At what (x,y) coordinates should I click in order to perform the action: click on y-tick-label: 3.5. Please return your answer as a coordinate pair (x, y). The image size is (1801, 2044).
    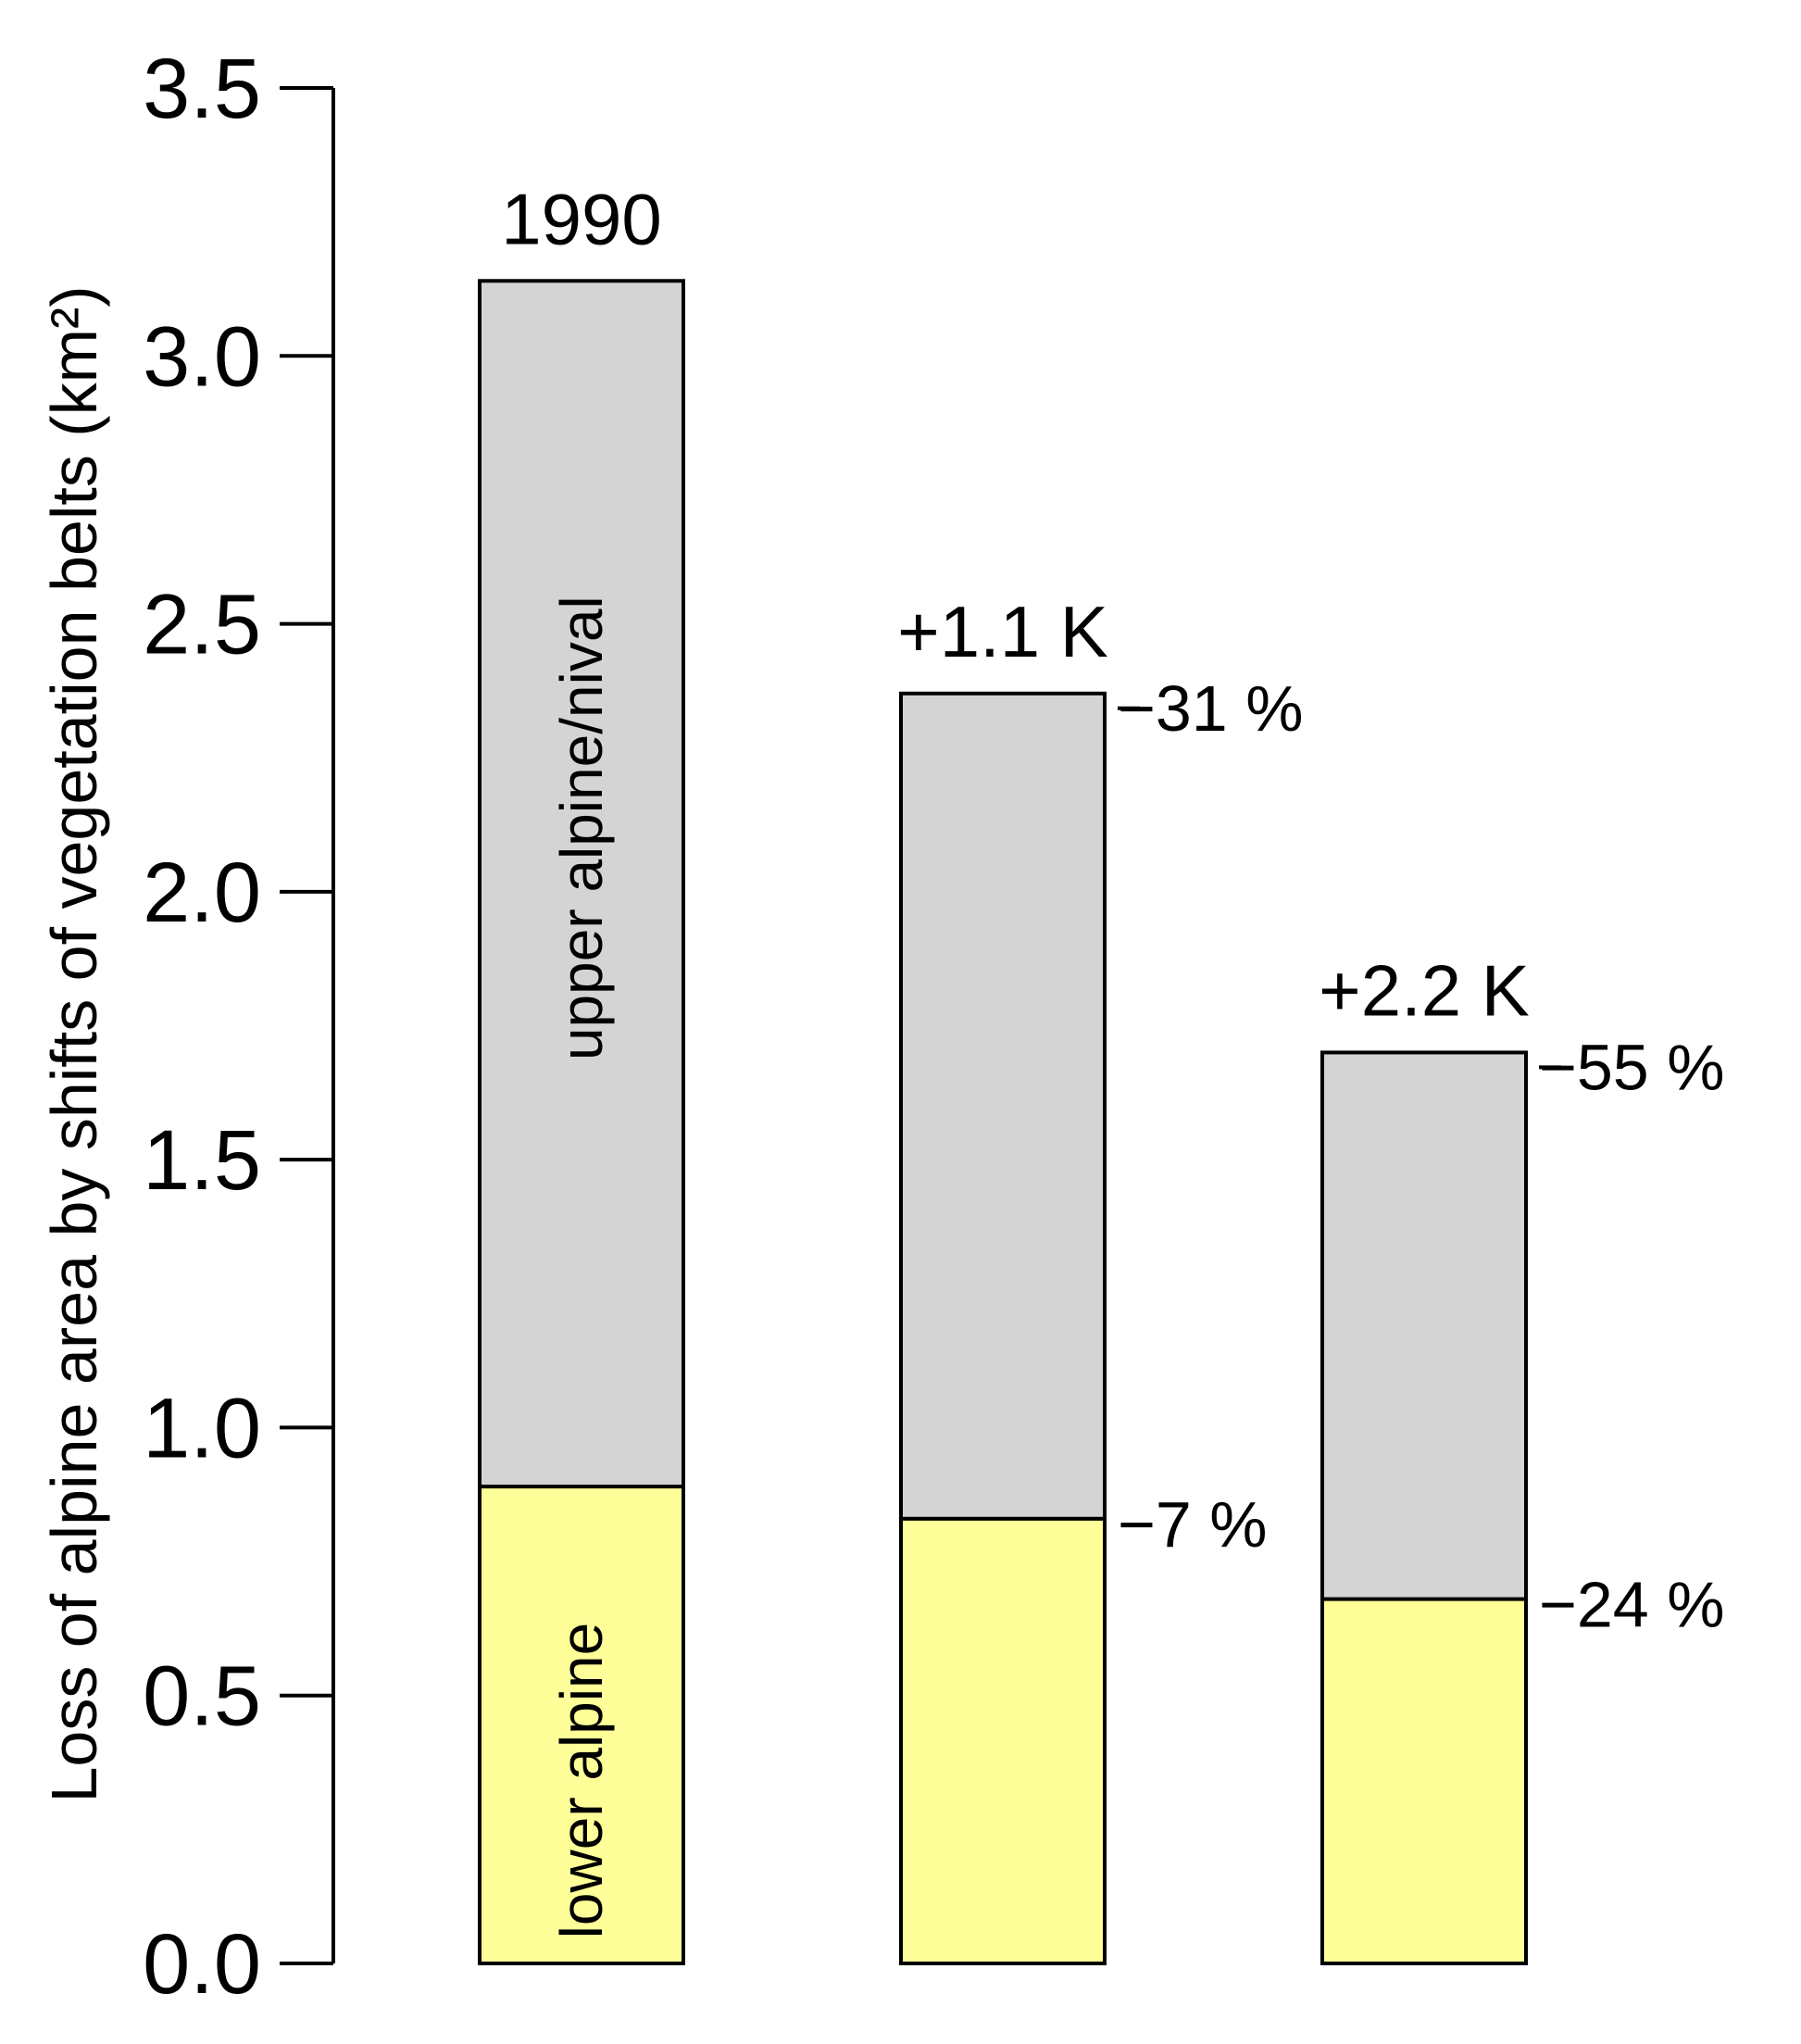
    Looking at the image, I should click on (202, 89).